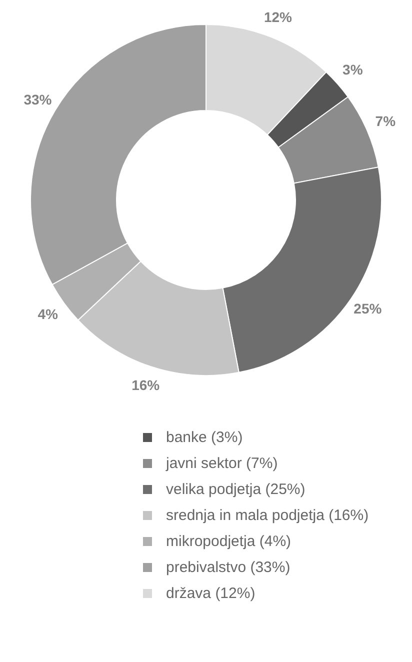 The image size is (412, 662). I want to click on legend-label: velika podjetja (25%), so click(236, 489).